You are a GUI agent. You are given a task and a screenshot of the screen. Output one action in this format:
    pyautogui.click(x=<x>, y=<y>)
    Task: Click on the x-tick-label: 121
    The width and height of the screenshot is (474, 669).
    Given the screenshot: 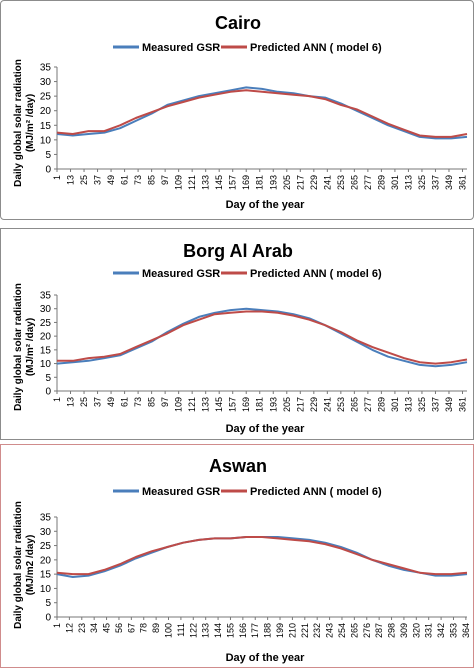 What is the action you would take?
    pyautogui.click(x=192, y=182)
    